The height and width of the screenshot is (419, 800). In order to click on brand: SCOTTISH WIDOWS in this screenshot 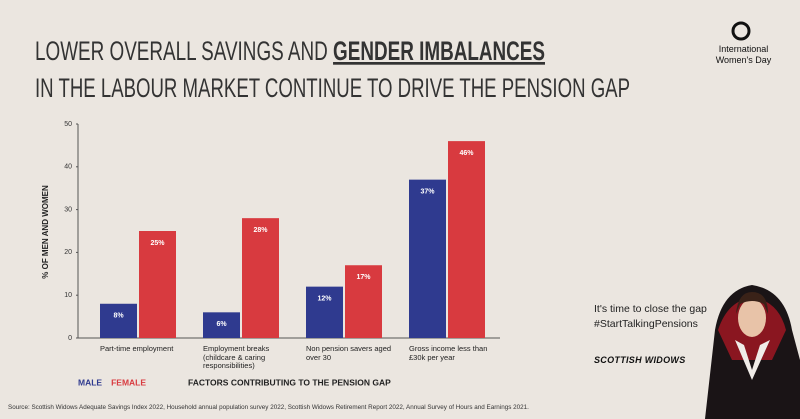, I will do `click(640, 360)`.